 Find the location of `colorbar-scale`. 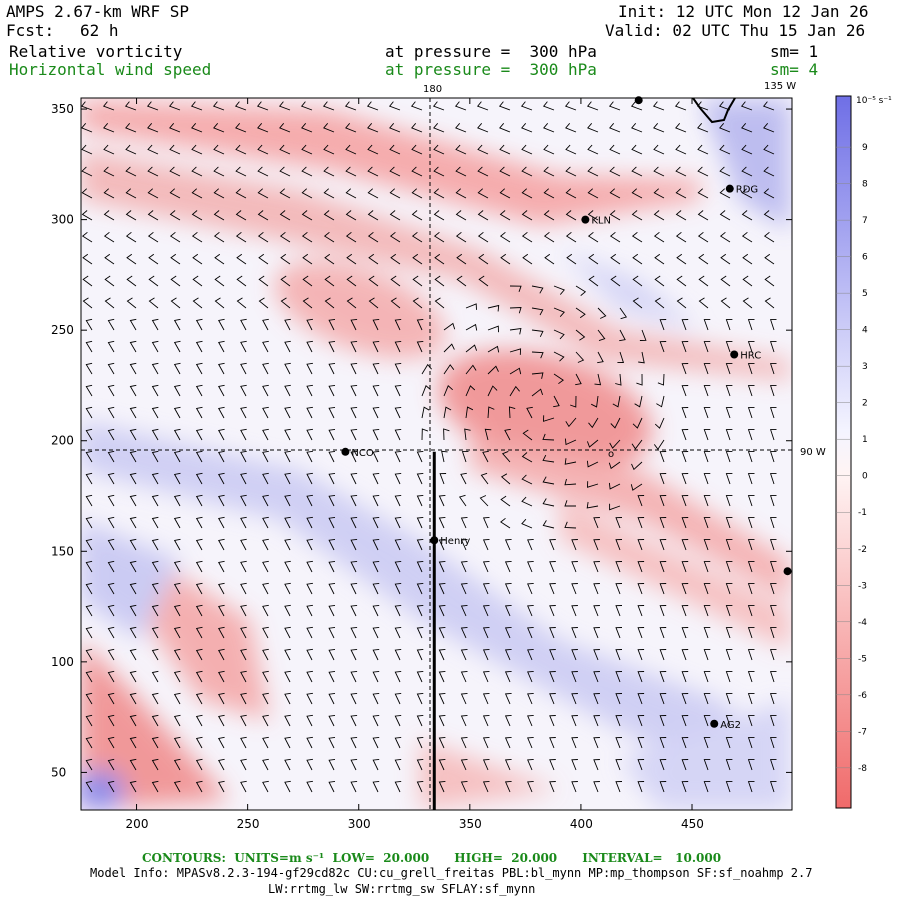

colorbar-scale is located at coordinates (843, 452).